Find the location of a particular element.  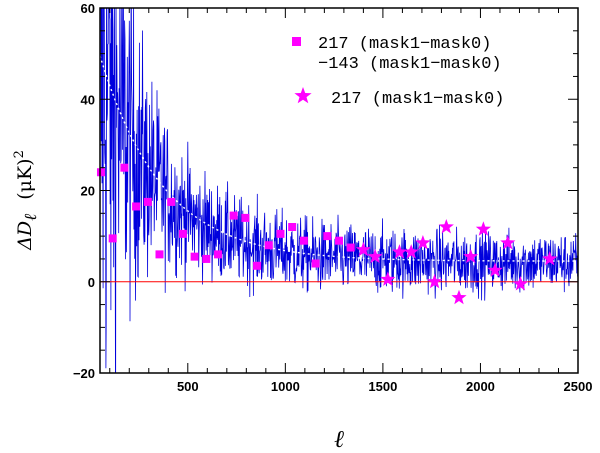

x-tick-label: 1500 is located at coordinates (382, 386).